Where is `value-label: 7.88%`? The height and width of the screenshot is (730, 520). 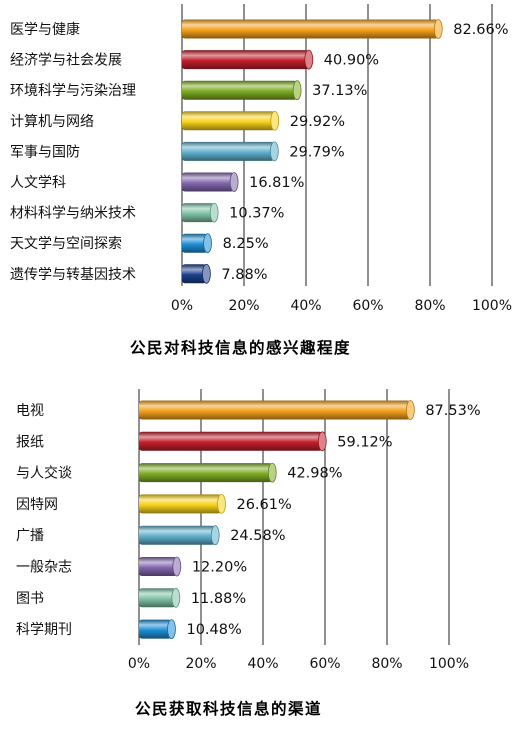 value-label: 7.88% is located at coordinates (244, 275).